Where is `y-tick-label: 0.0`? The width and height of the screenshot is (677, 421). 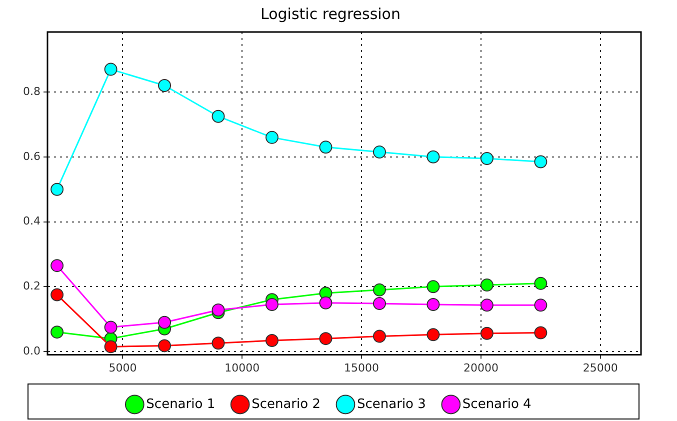
y-tick-label: 0.0 is located at coordinates (31, 351).